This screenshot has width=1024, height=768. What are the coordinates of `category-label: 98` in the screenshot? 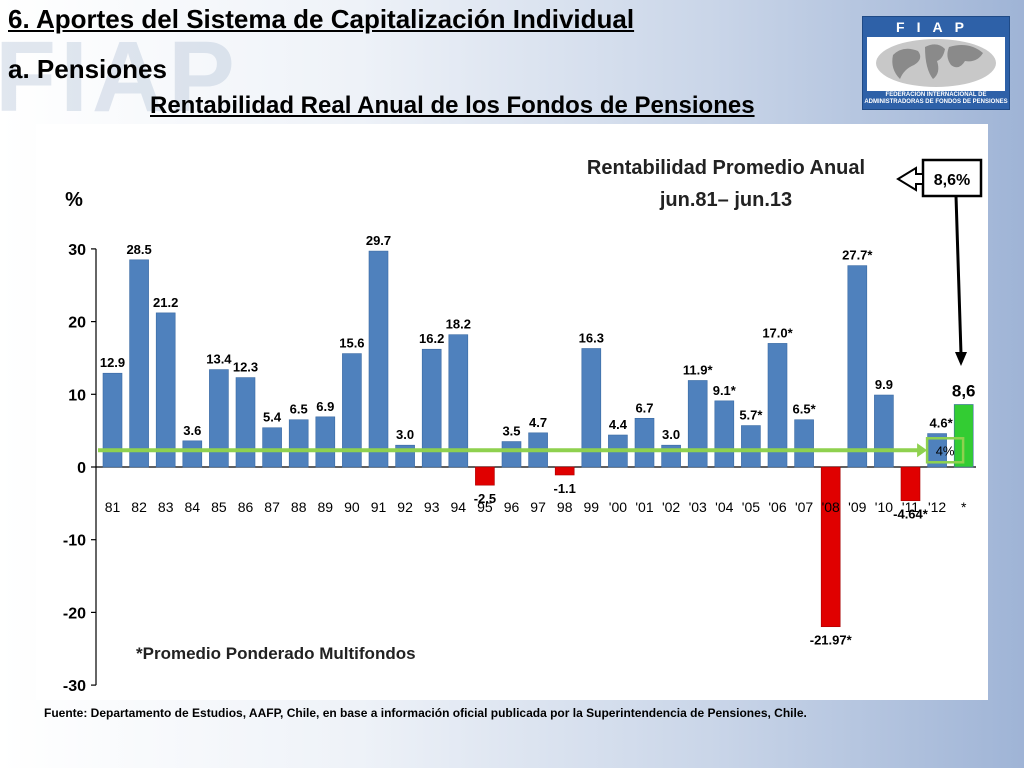 It's located at (565, 507).